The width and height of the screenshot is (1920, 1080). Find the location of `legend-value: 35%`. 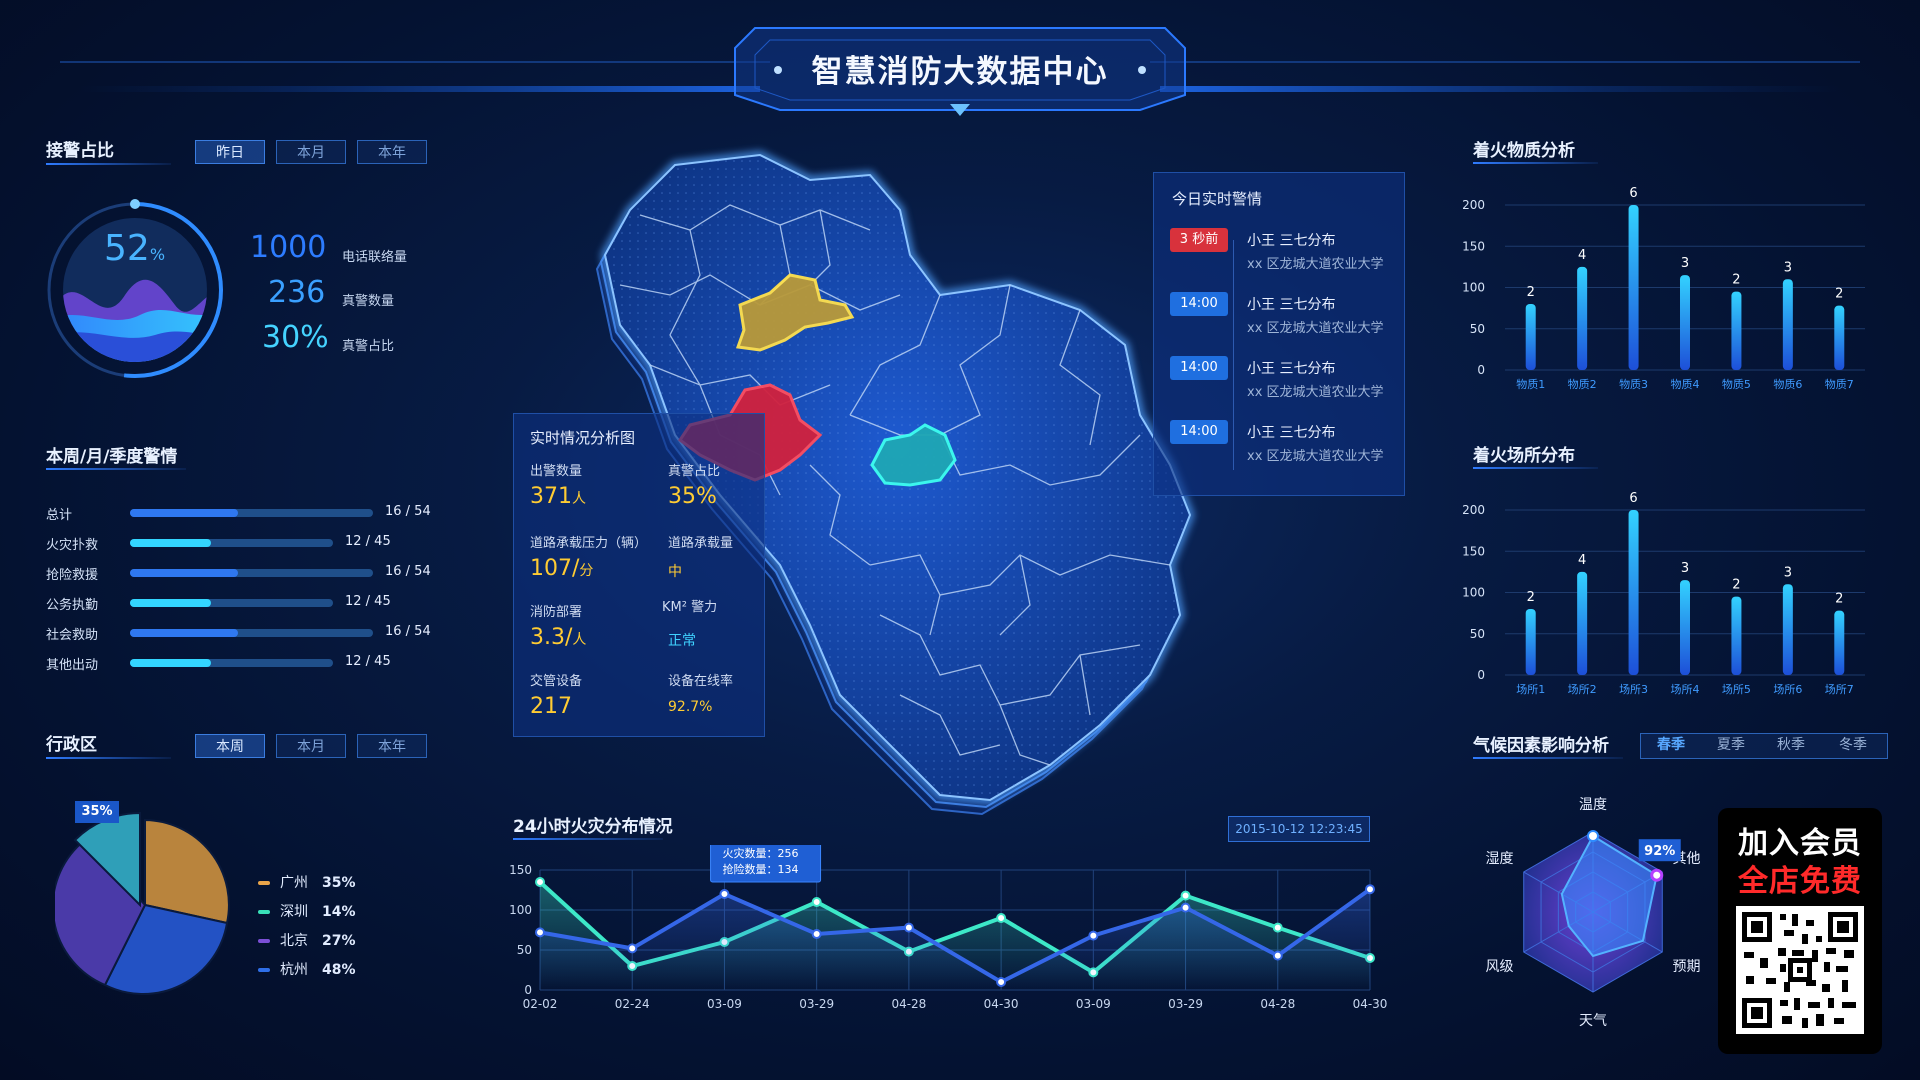

legend-value: 35% is located at coordinates (339, 883).